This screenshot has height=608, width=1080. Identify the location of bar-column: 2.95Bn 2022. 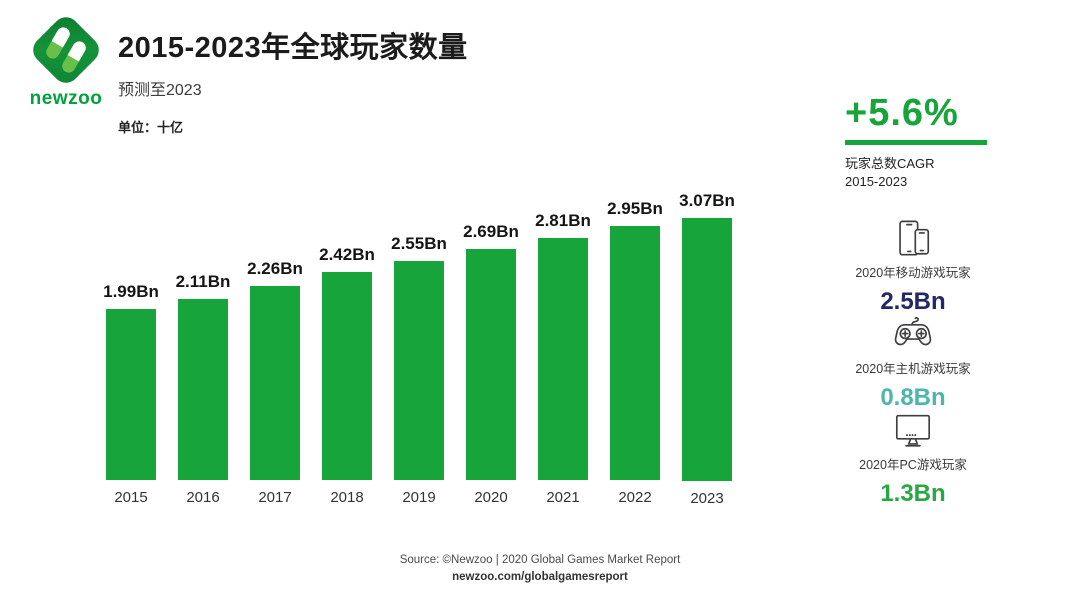
(635, 348).